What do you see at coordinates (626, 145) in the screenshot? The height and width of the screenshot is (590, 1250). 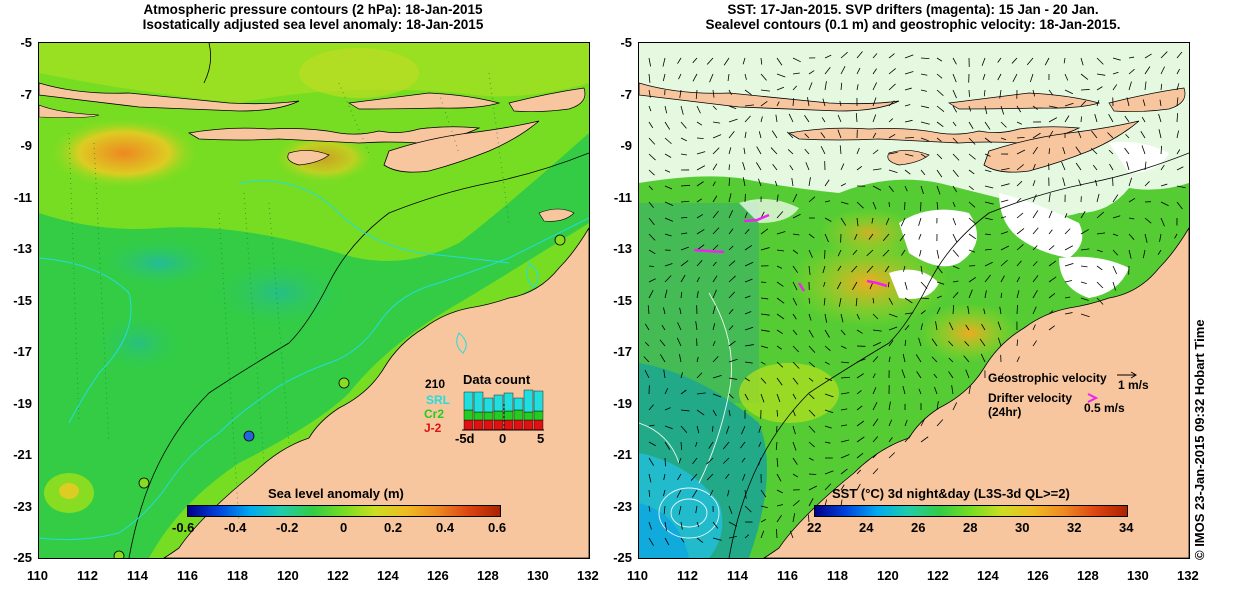 I see `y-tick-label: -9` at bounding box center [626, 145].